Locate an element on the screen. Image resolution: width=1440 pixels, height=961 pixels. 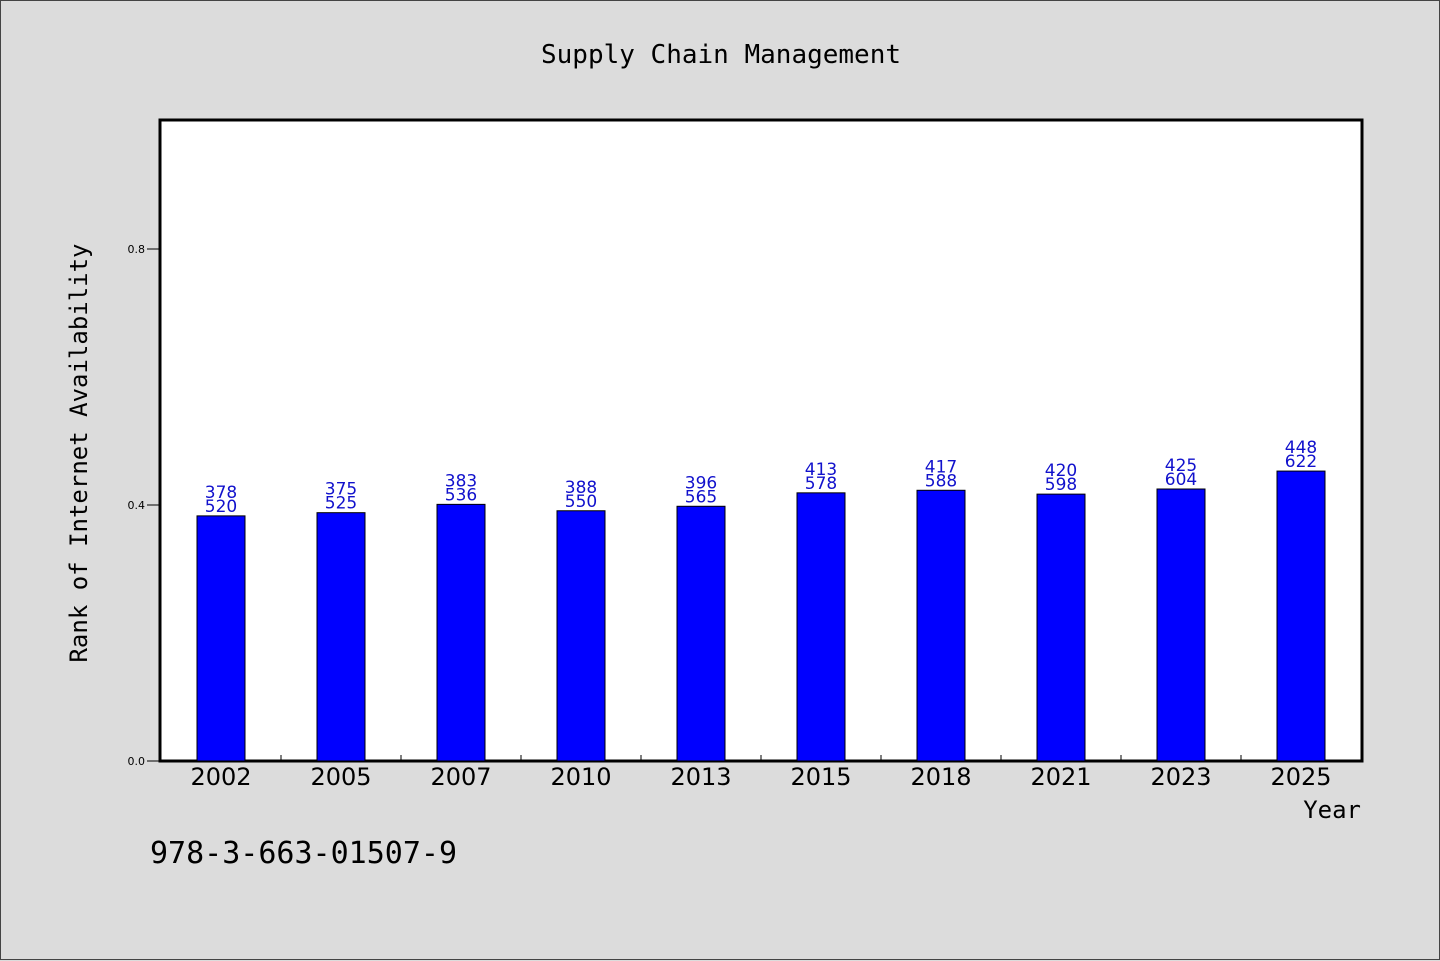
chart-title: Supply Chain Management is located at coordinates (721, 55).